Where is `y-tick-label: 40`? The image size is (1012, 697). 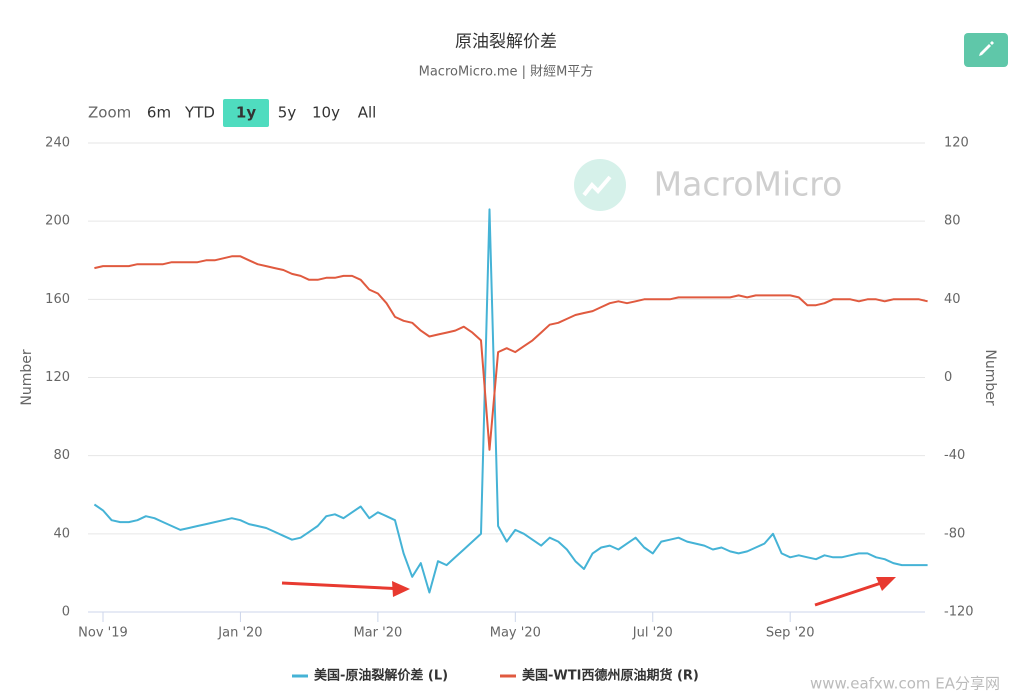
y-tick-label: 40 is located at coordinates (61, 533).